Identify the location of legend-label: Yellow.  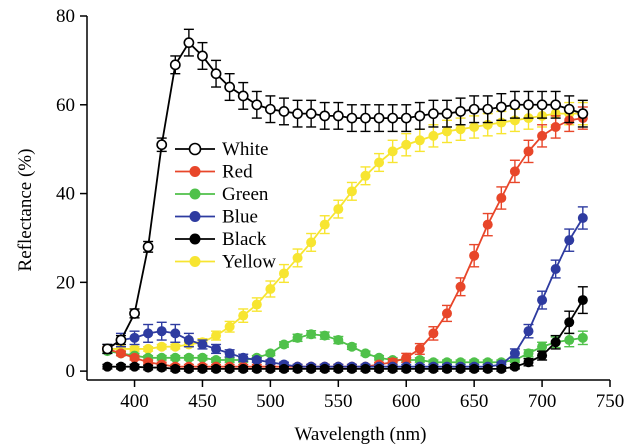
(249, 262).